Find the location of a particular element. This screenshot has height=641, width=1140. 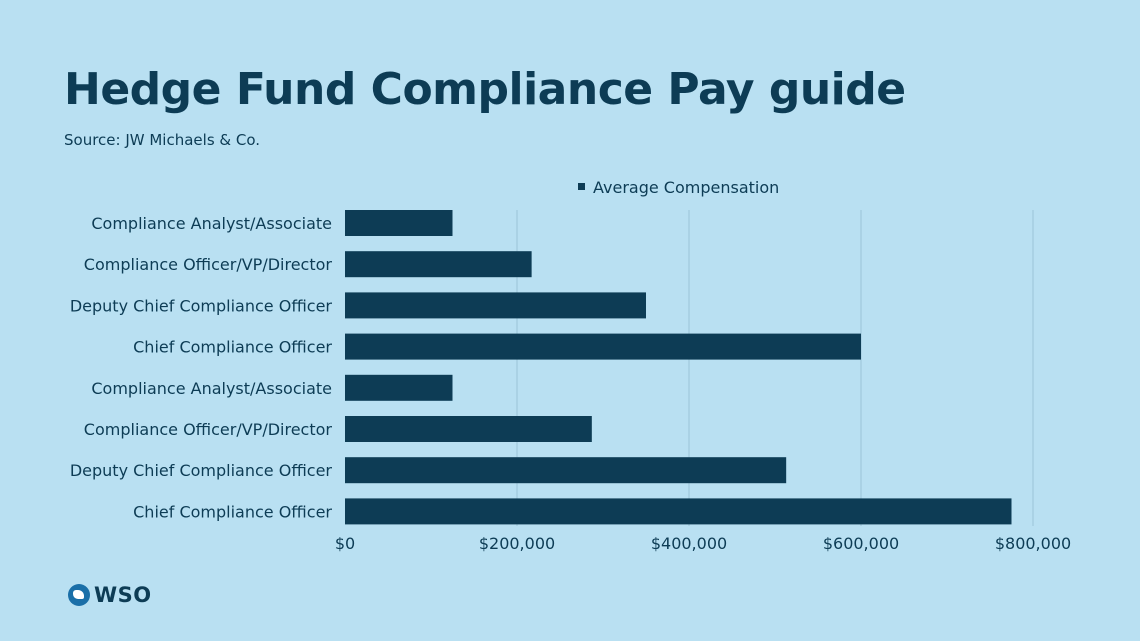

x-tick-label: $400,000 is located at coordinates (689, 543).